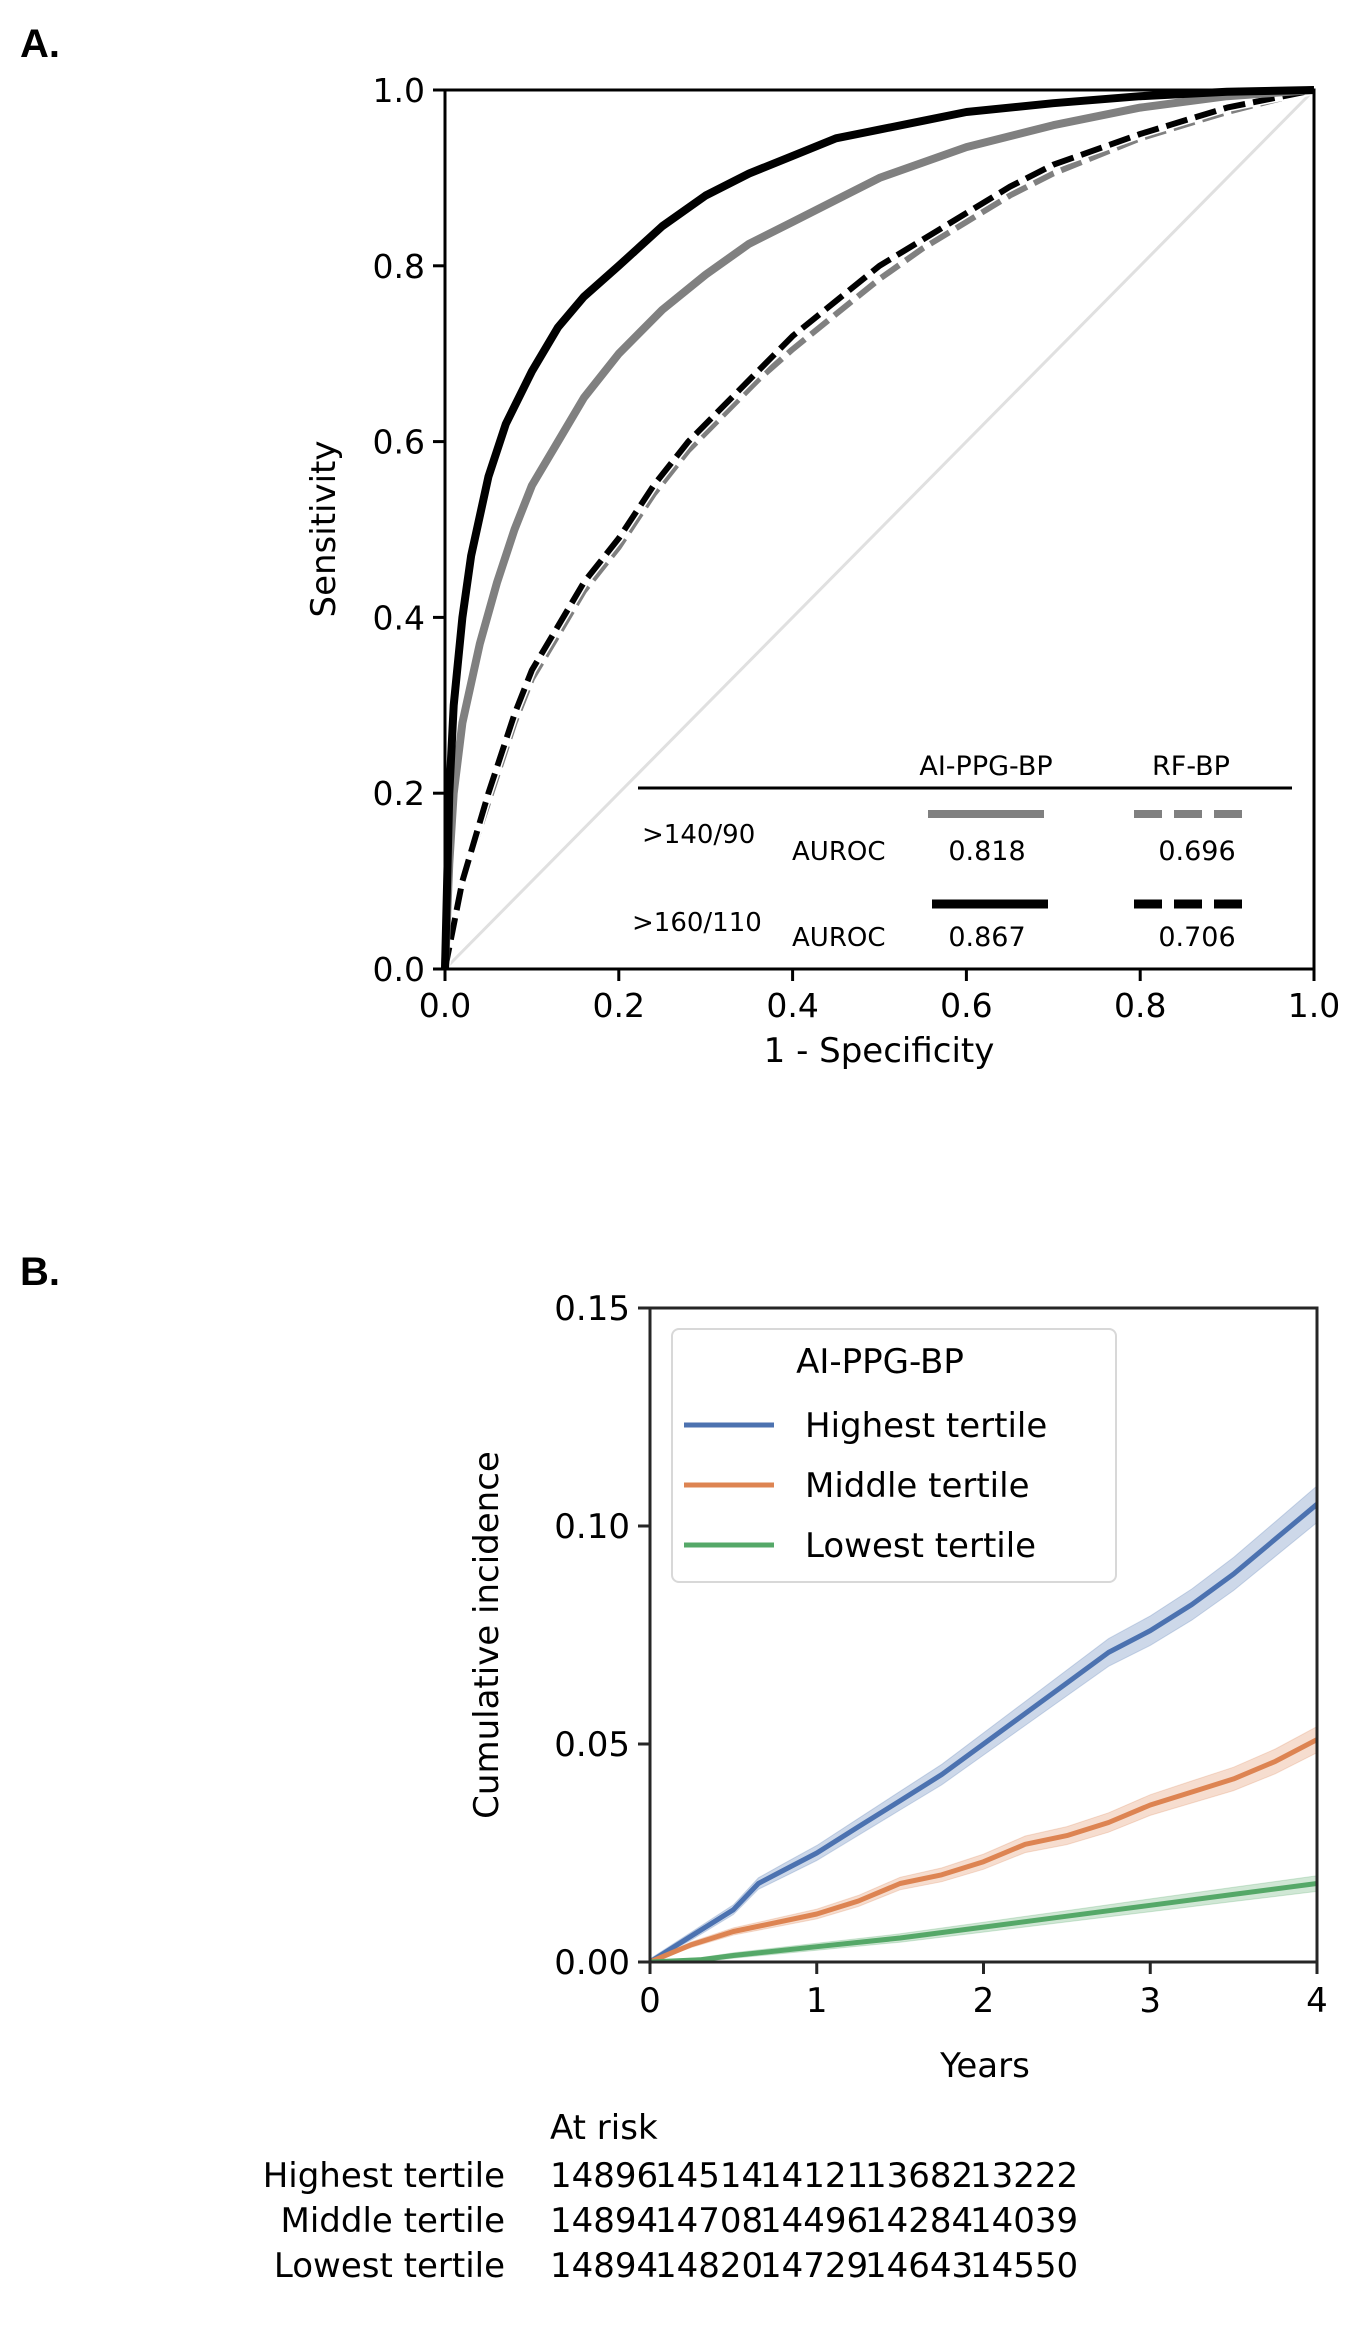  What do you see at coordinates (983, 1732) in the screenshot?
I see `incidence-curve-highest-tertile` at bounding box center [983, 1732].